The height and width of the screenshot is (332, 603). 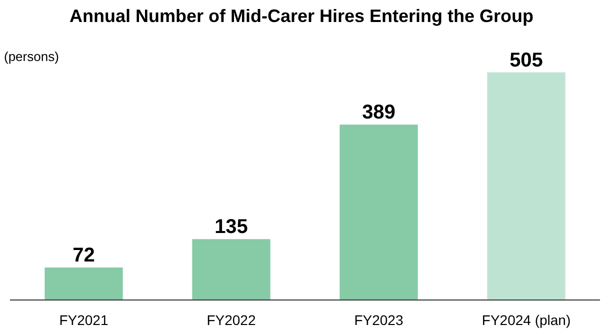 What do you see at coordinates (301, 16) in the screenshot?
I see `chart-title: Annual Number of Mid-Carer Hires Entering the Group` at bounding box center [301, 16].